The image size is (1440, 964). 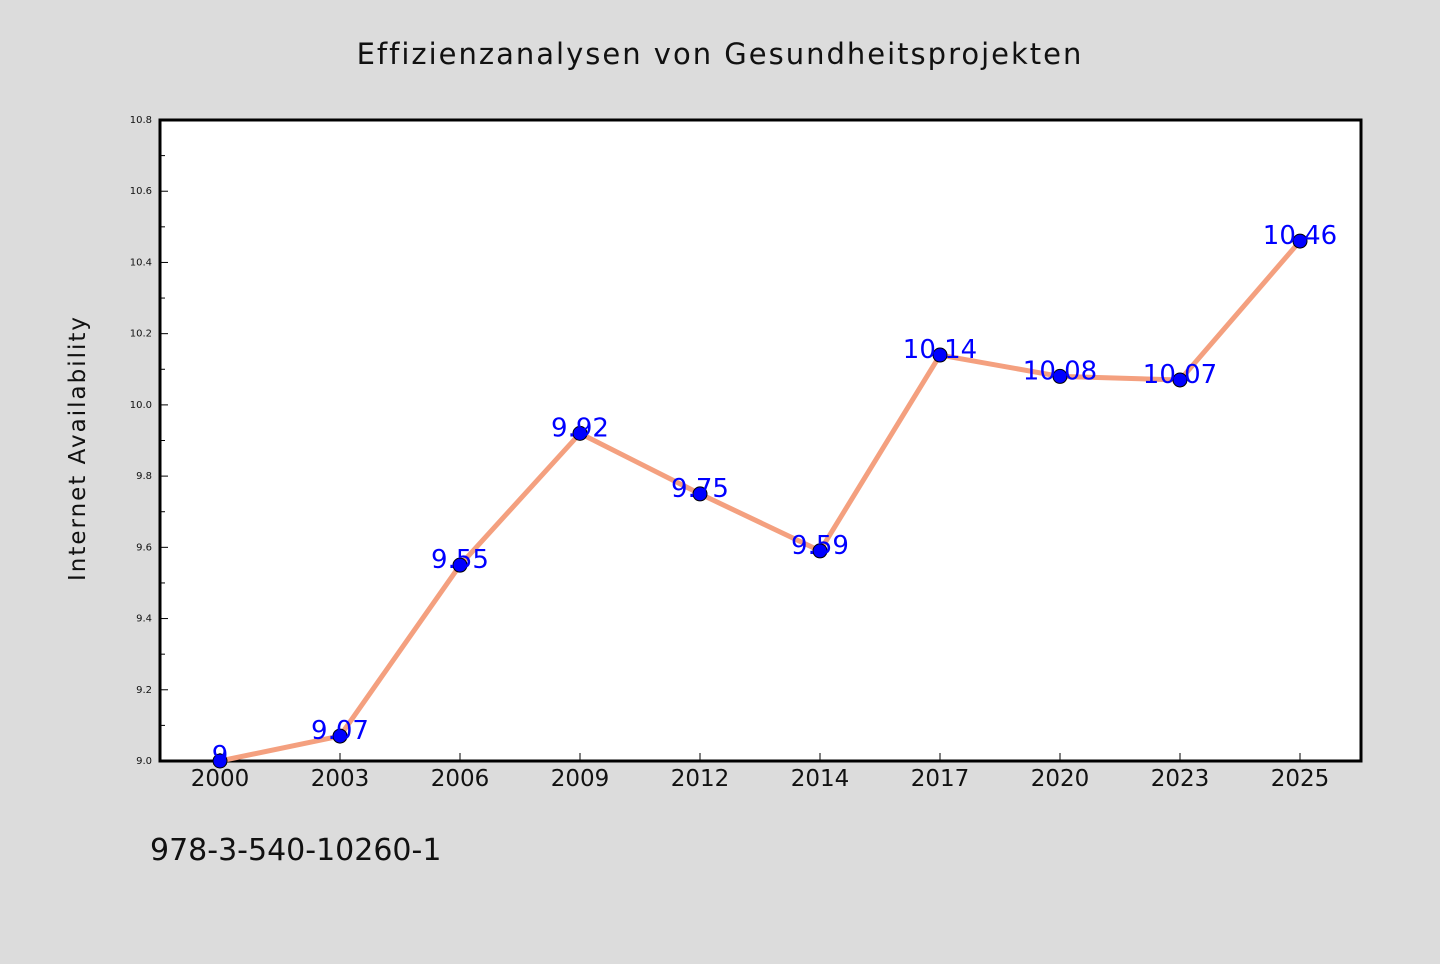 What do you see at coordinates (296, 850) in the screenshot?
I see `isbn-footer: 978-3-540-10260-1` at bounding box center [296, 850].